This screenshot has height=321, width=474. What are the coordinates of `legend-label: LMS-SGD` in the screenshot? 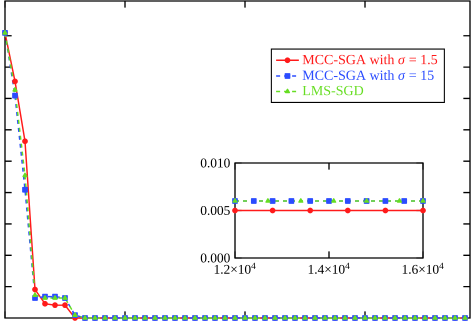 It's located at (333, 91).